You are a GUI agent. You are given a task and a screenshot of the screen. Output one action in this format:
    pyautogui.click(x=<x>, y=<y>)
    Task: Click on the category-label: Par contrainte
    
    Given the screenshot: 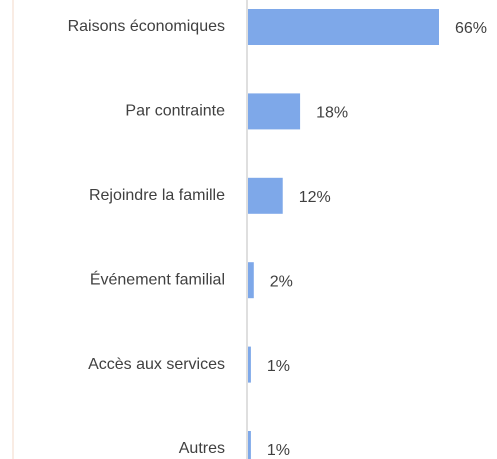 What is the action you would take?
    pyautogui.click(x=175, y=111)
    